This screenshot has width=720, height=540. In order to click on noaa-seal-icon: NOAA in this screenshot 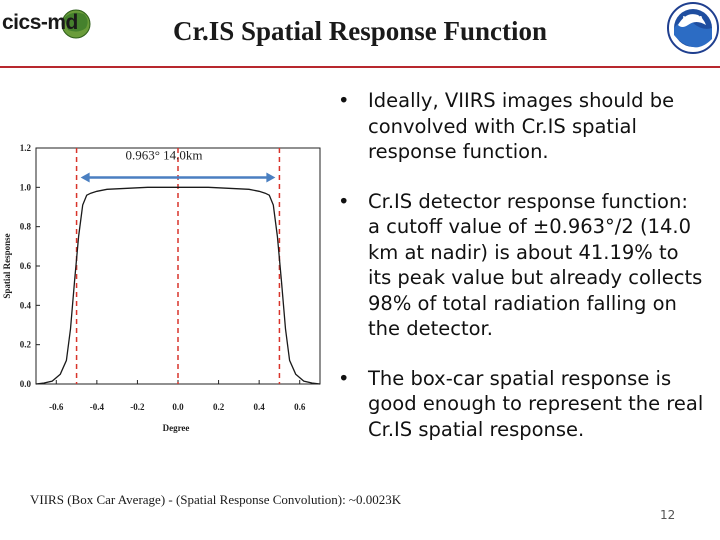, I will do `click(693, 28)`.